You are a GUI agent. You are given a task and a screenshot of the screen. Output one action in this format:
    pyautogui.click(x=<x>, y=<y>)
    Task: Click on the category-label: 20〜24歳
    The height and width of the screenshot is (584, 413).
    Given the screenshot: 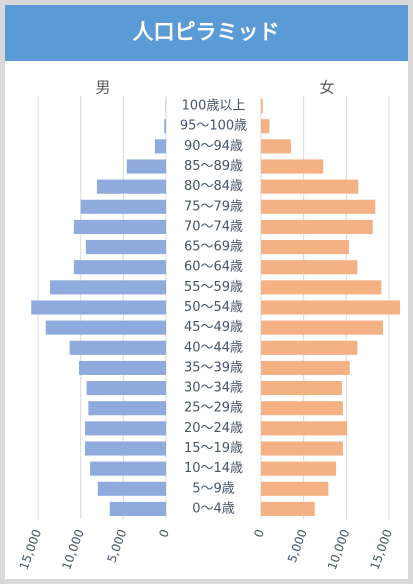 What is the action you would take?
    pyautogui.click(x=213, y=428)
    